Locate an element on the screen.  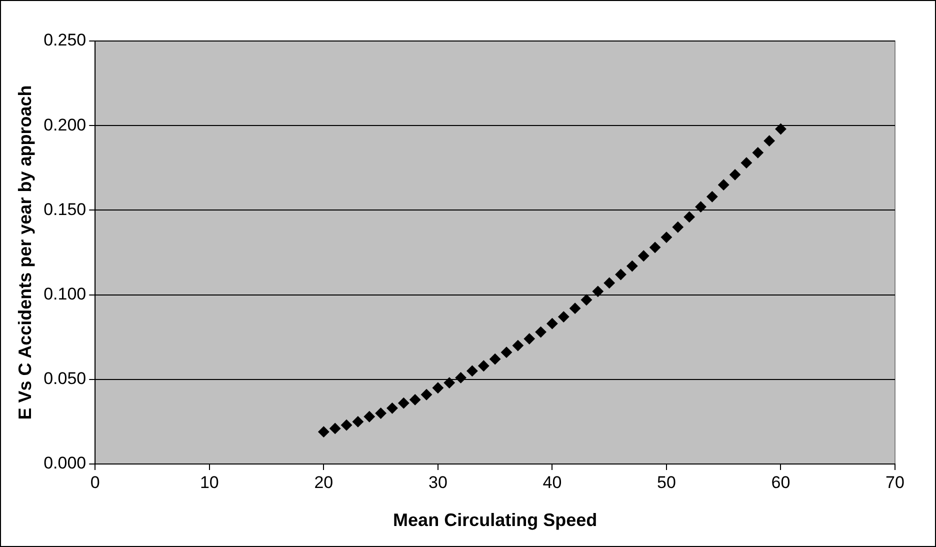
x-tick-label: 70 is located at coordinates (895, 482).